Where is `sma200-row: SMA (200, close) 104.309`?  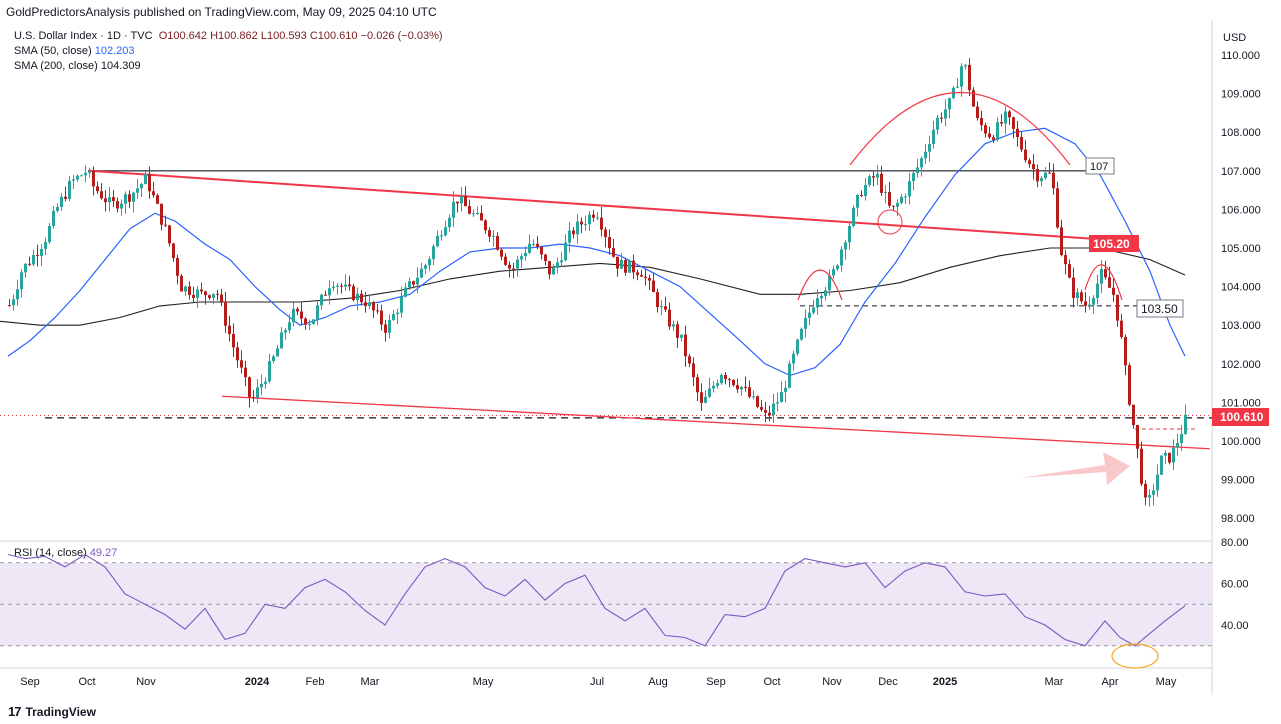 sma200-row: SMA (200, close) 104.309 is located at coordinates (228, 66).